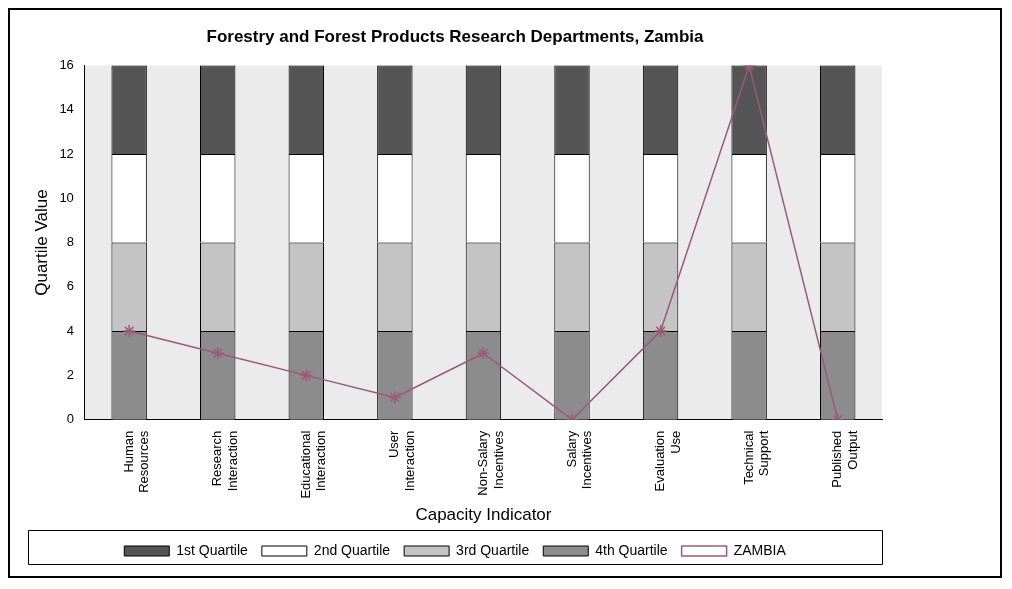  Describe the element at coordinates (667, 461) in the screenshot. I see `x-tick-label: Evaluation Use` at that location.